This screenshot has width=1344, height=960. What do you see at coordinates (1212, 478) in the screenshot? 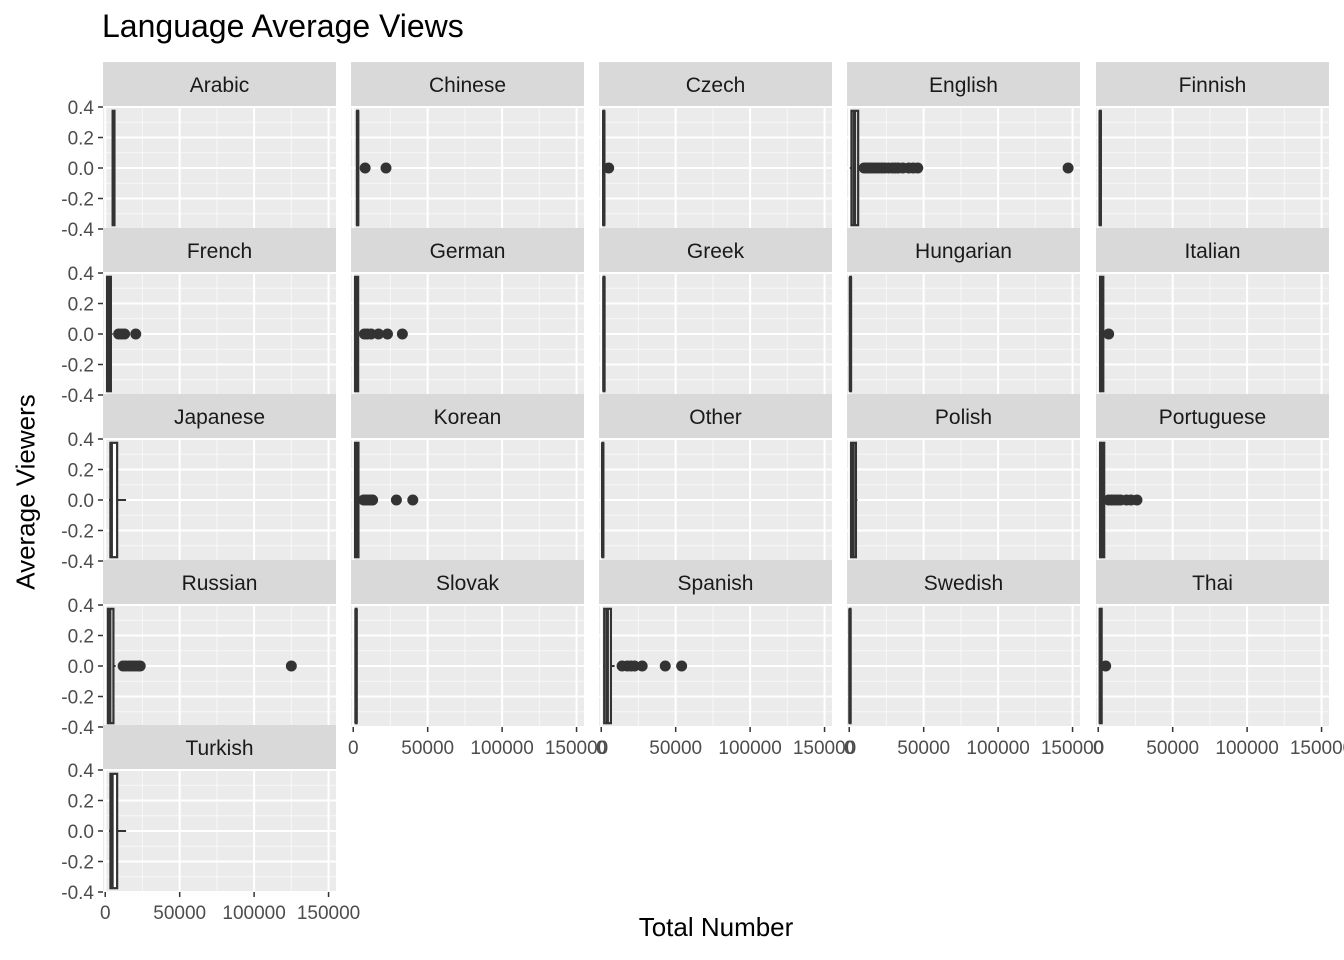
I see `facet-panel: Portuguese` at bounding box center [1212, 478].